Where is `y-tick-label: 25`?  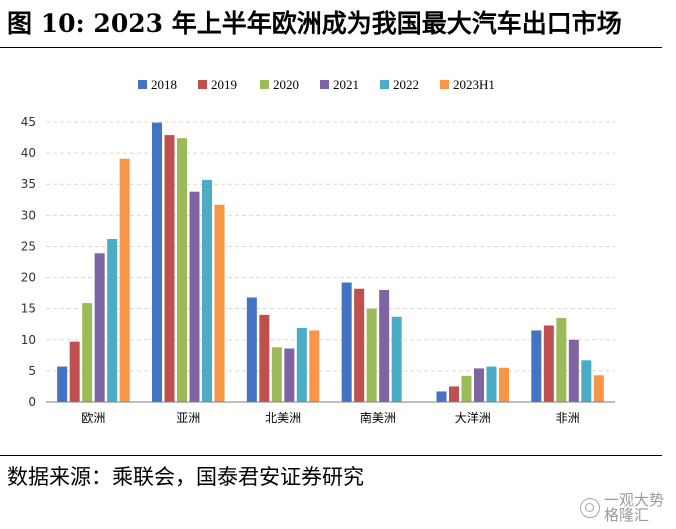
y-tick-label: 25 is located at coordinates (28, 246).